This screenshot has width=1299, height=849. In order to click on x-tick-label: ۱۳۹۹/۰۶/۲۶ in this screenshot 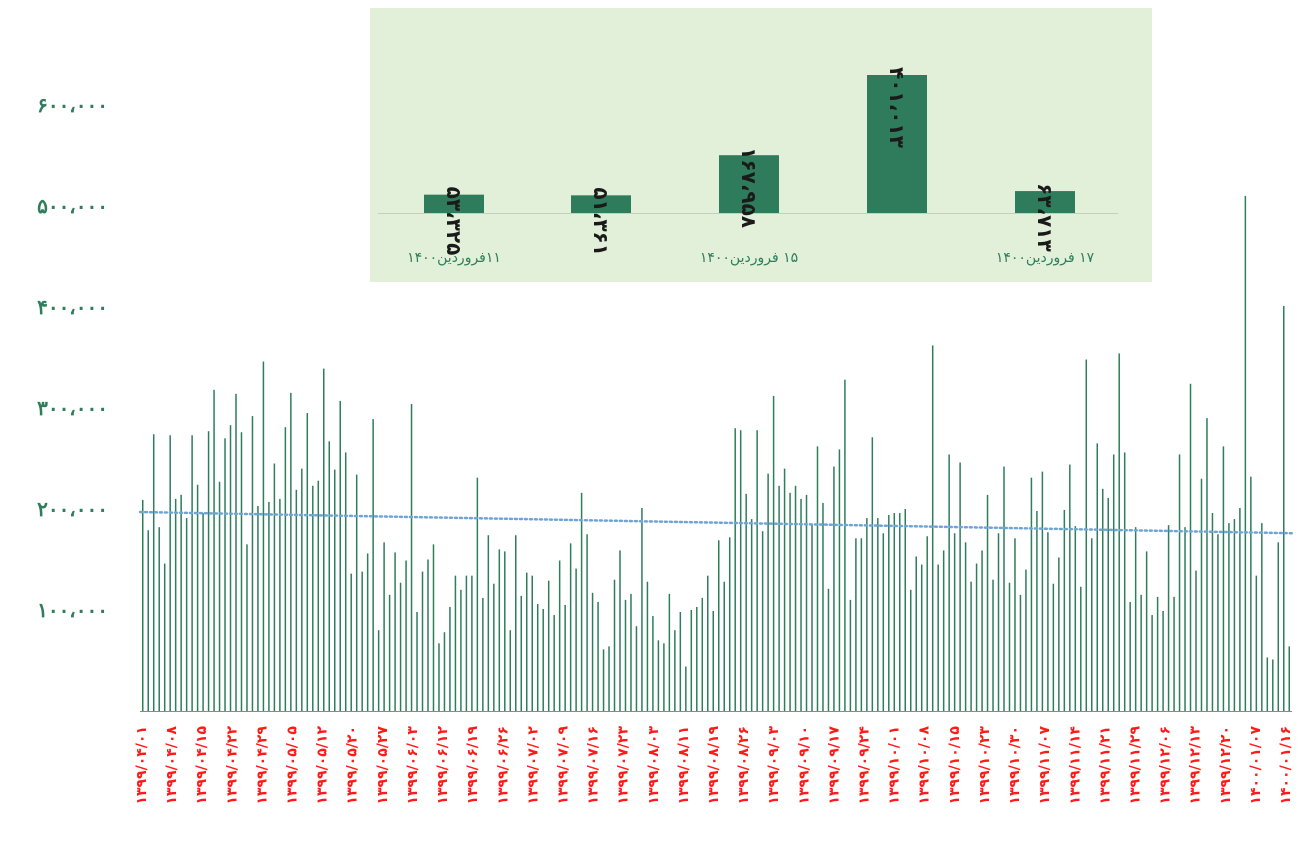, I will do `click(503, 765)`.